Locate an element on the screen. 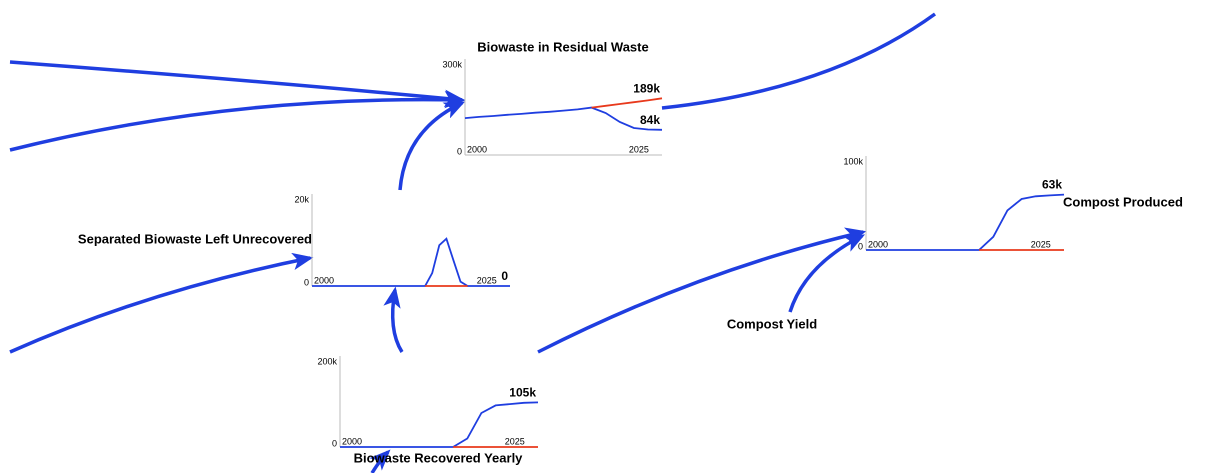 This screenshot has height=473, width=1210. y-tick-label: 20k is located at coordinates (301, 199).